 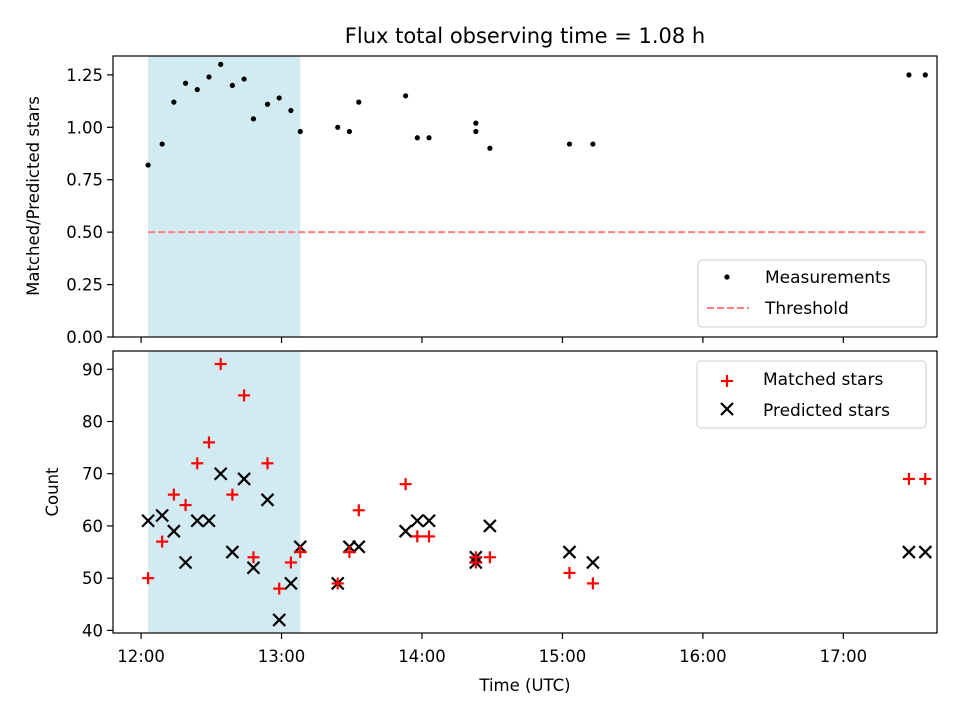 I want to click on legend-predicted-label: Predicted stars, so click(x=826, y=411).